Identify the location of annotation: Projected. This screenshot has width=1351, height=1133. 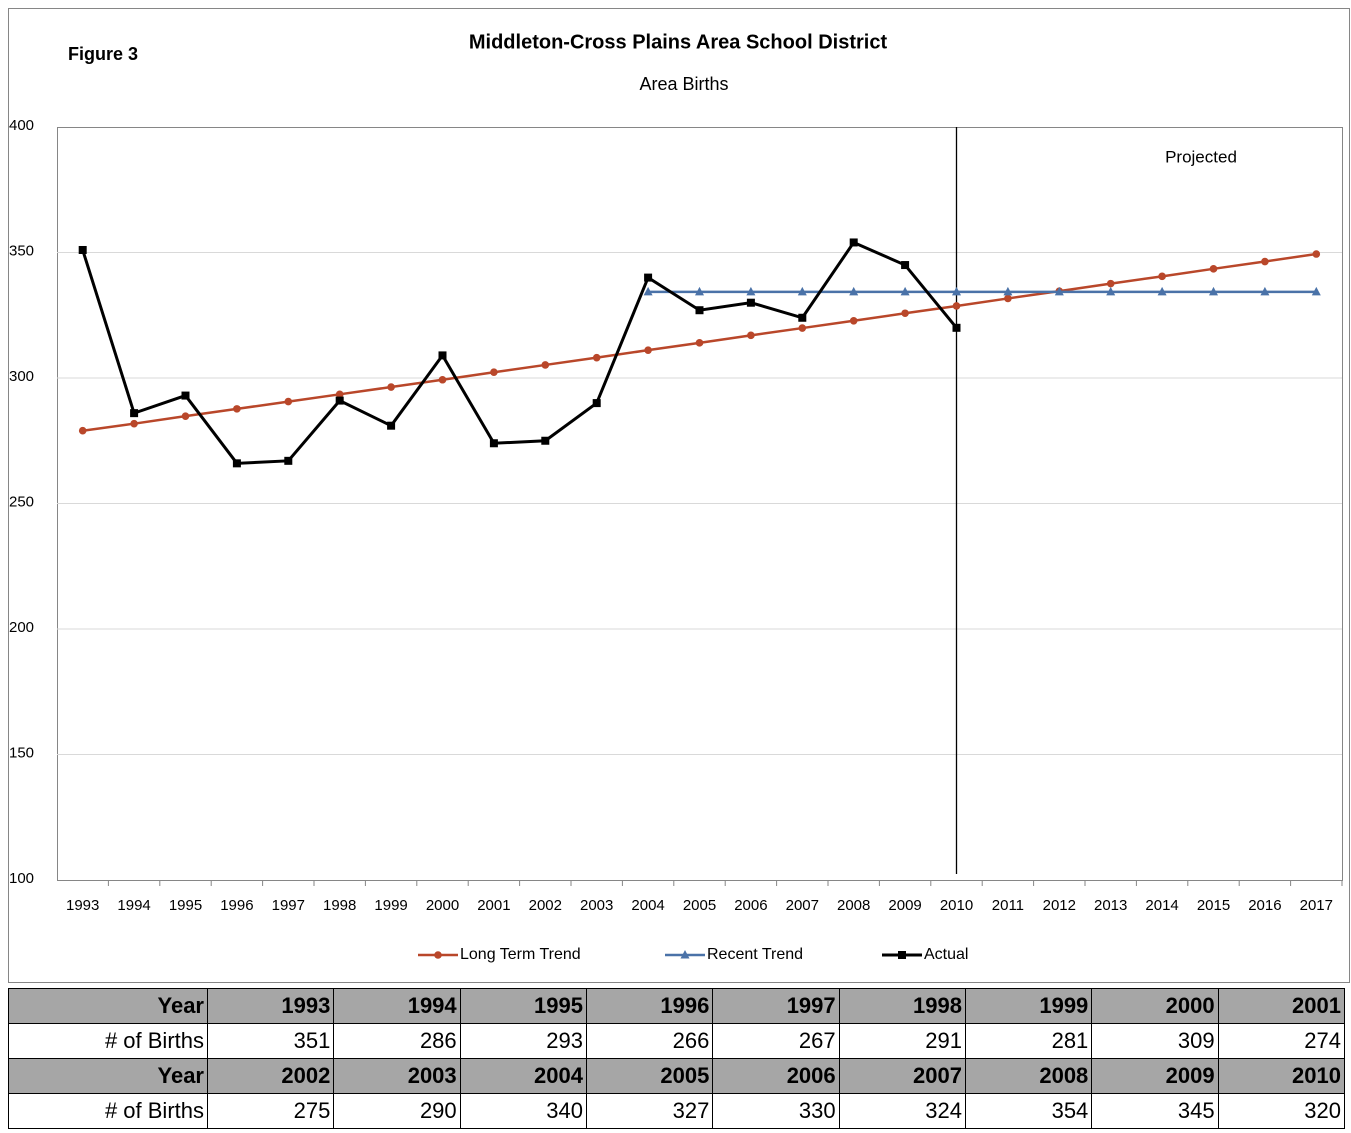
(1201, 156).